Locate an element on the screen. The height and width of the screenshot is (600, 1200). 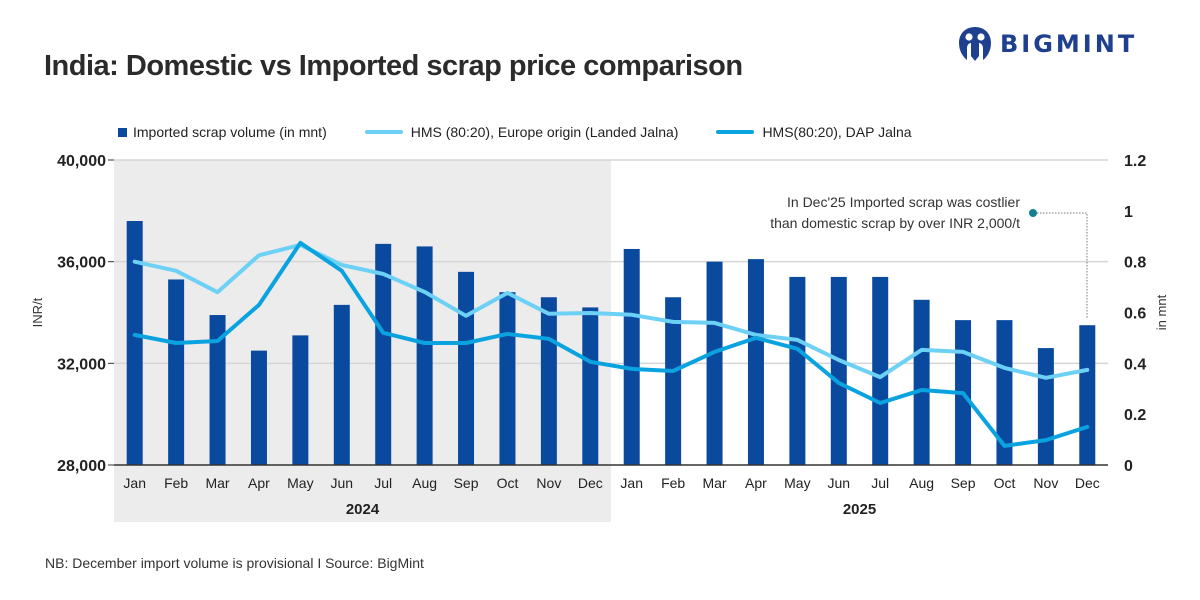
y-left-axis-title: INR/t is located at coordinates (37, 312).